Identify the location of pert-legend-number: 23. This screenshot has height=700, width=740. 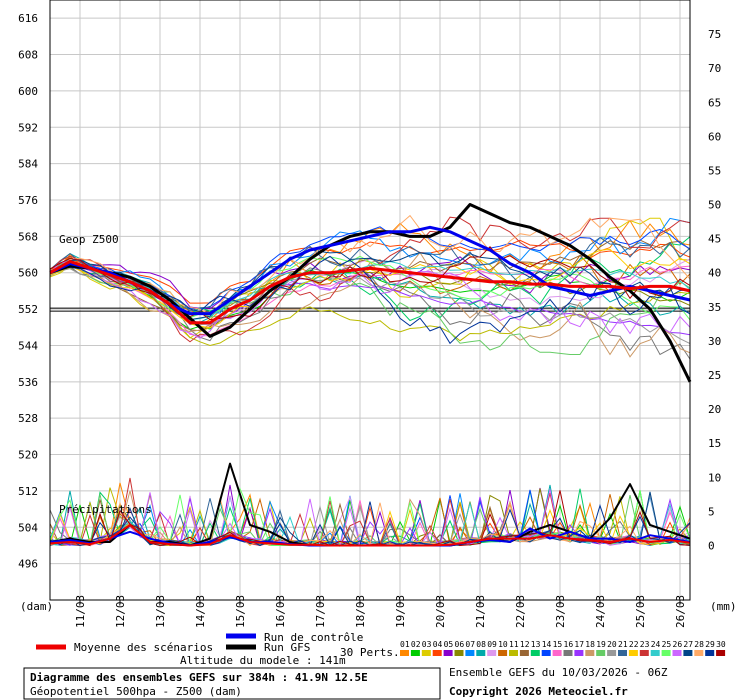
(645, 644).